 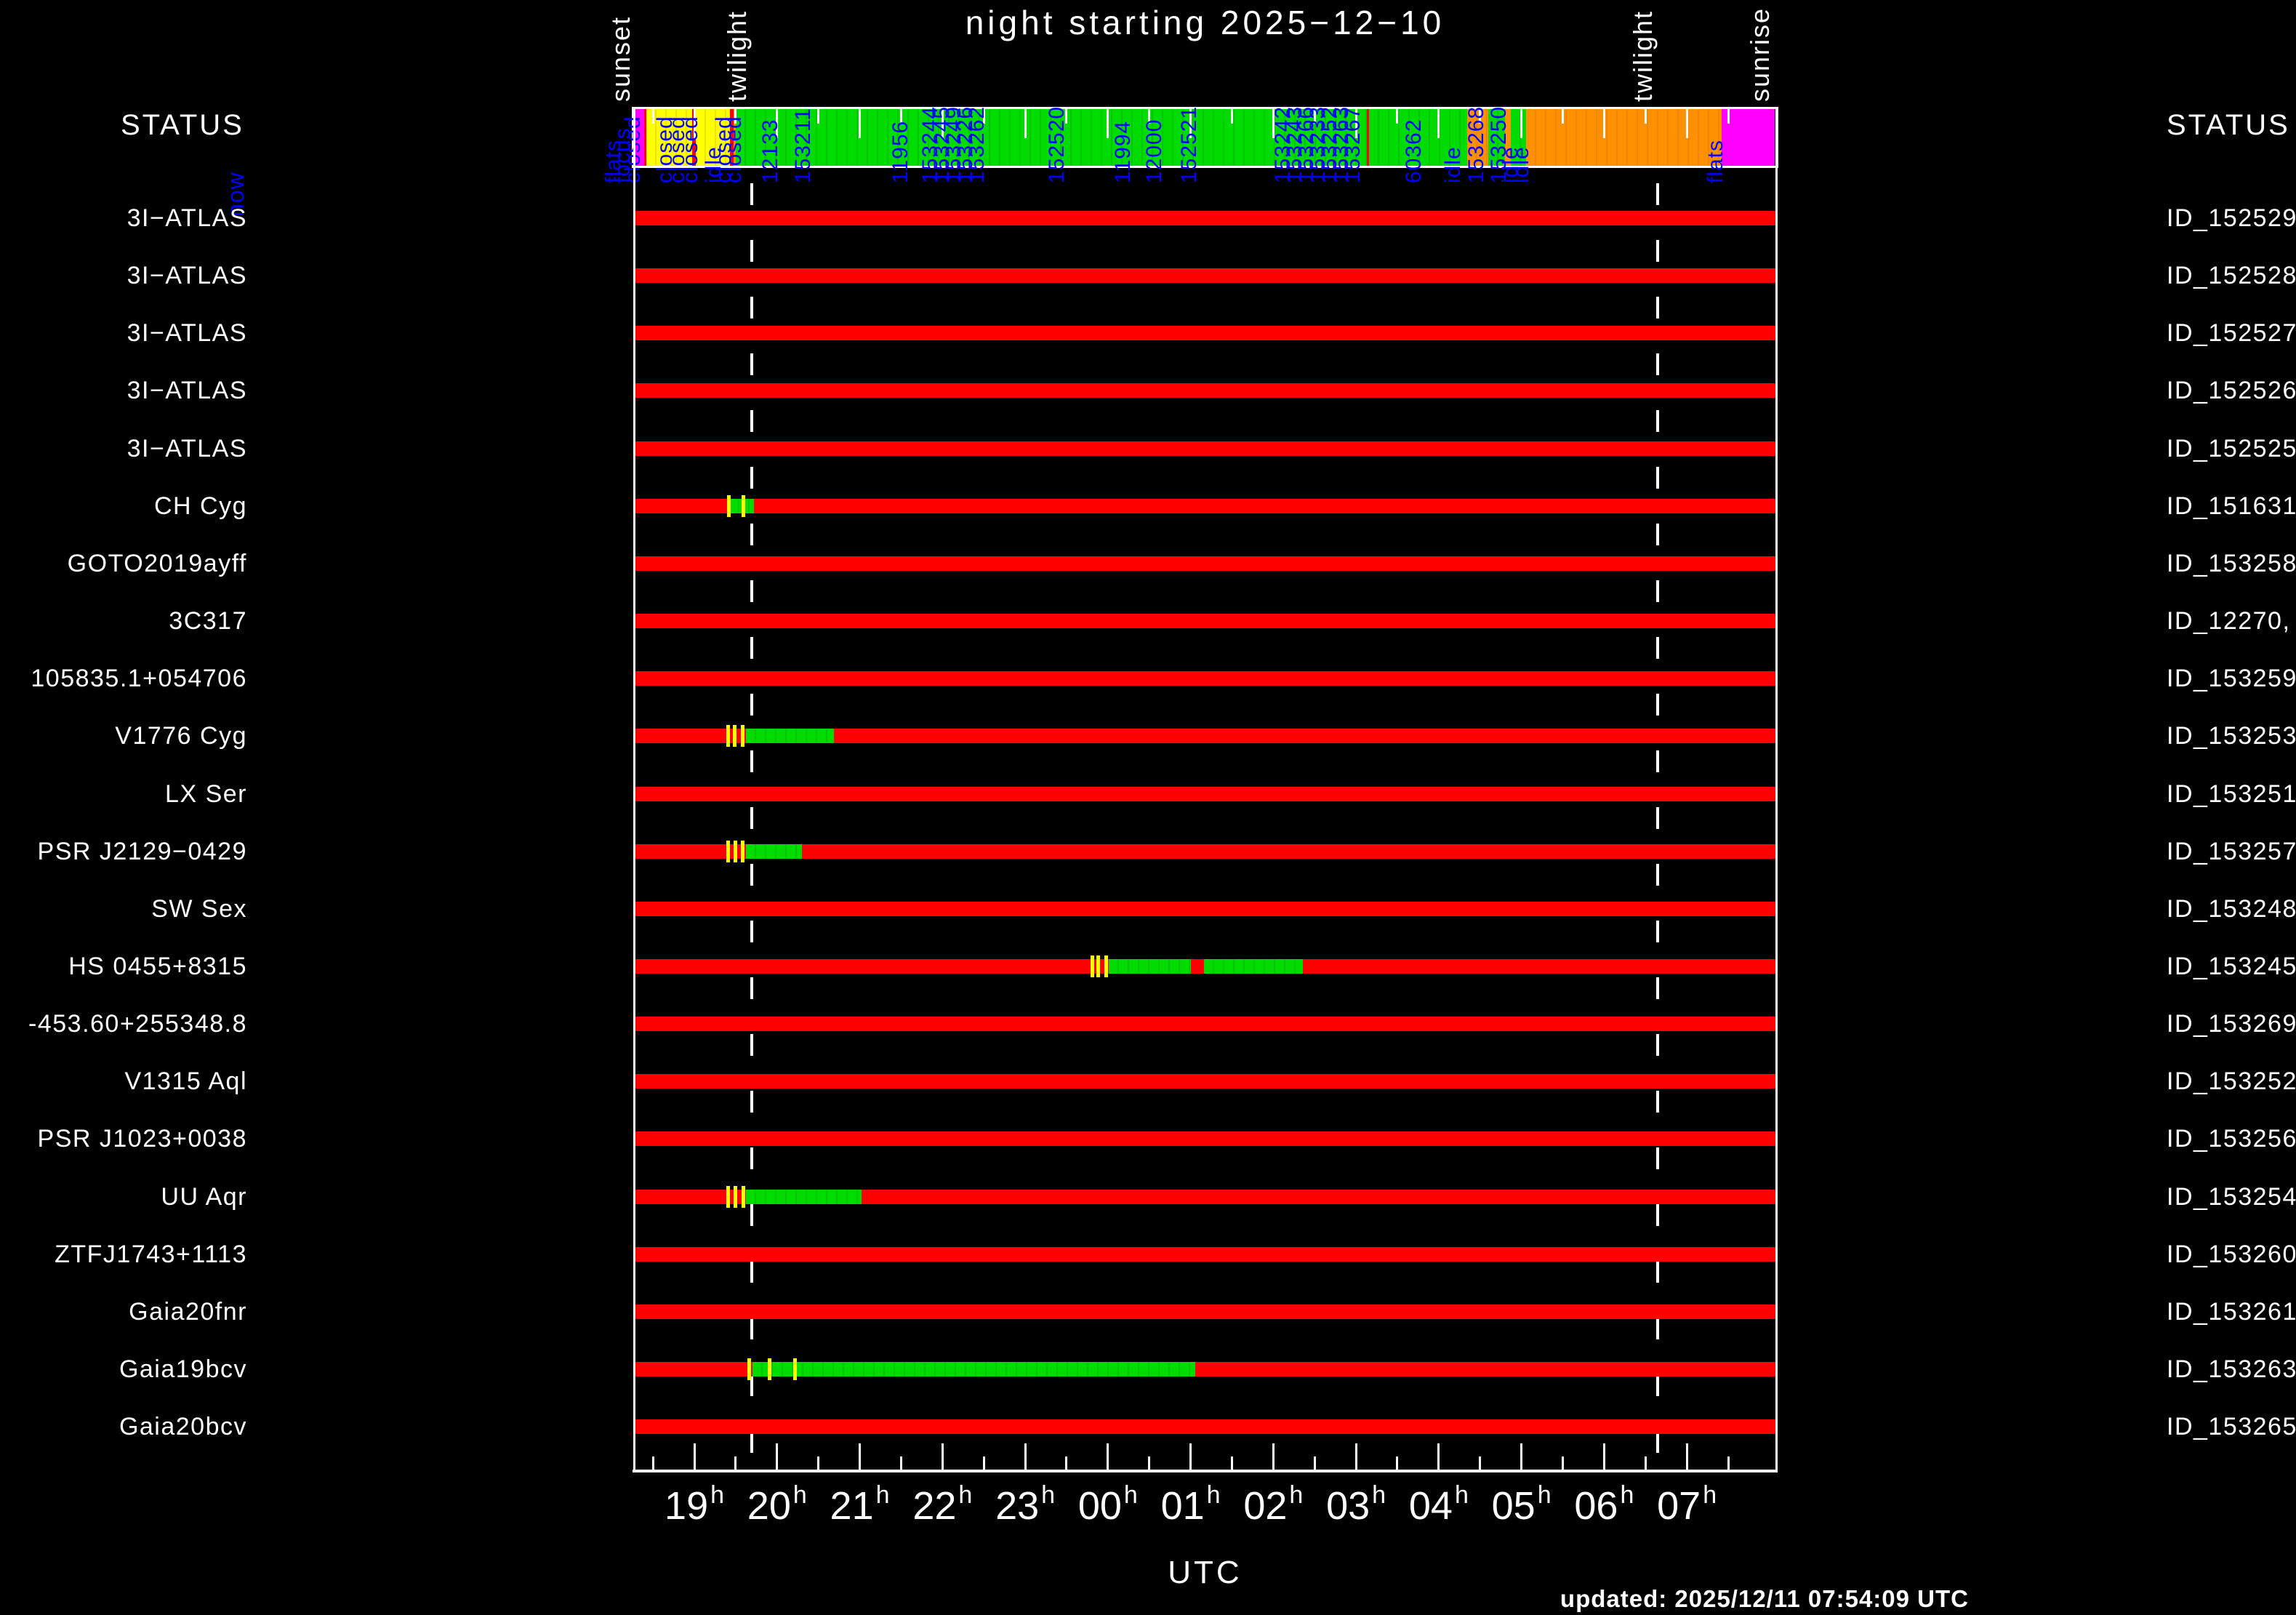 What do you see at coordinates (2231, 333) in the screenshot?
I see `row-status-id: ID_152527` at bounding box center [2231, 333].